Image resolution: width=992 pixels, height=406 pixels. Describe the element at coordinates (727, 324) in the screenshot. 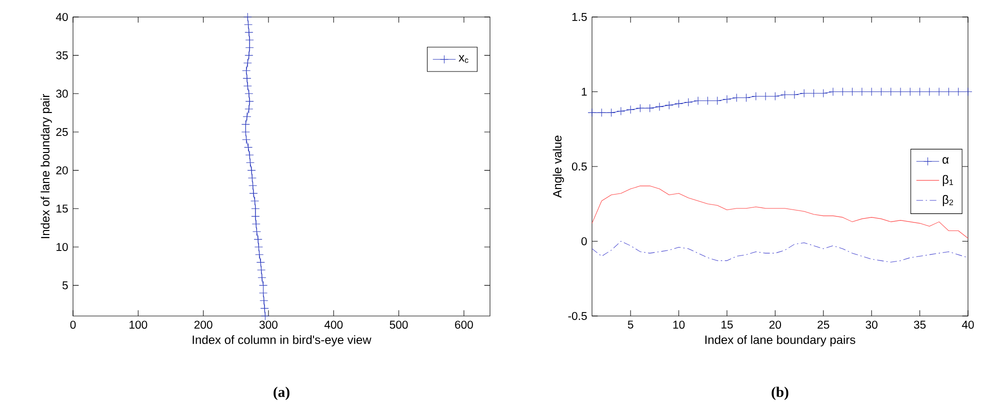

I see `x-tick-label: 15` at that location.